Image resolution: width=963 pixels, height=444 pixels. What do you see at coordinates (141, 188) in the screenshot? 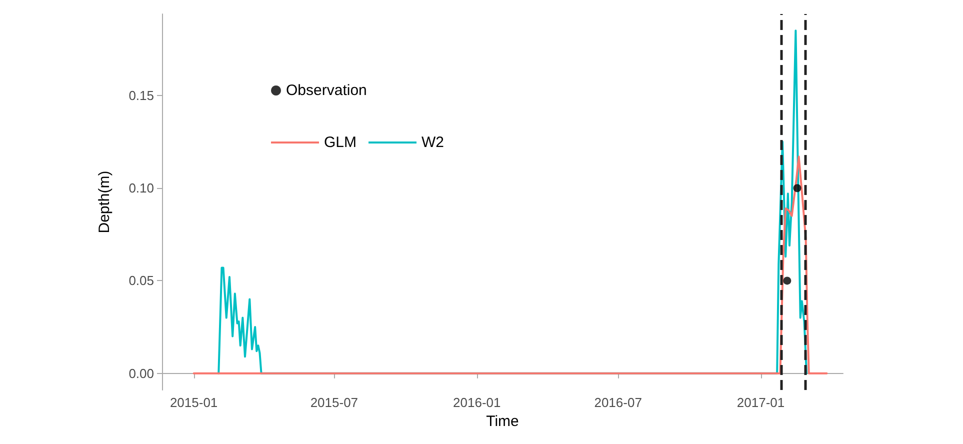
I see `y-tick-label: 0.10` at bounding box center [141, 188].